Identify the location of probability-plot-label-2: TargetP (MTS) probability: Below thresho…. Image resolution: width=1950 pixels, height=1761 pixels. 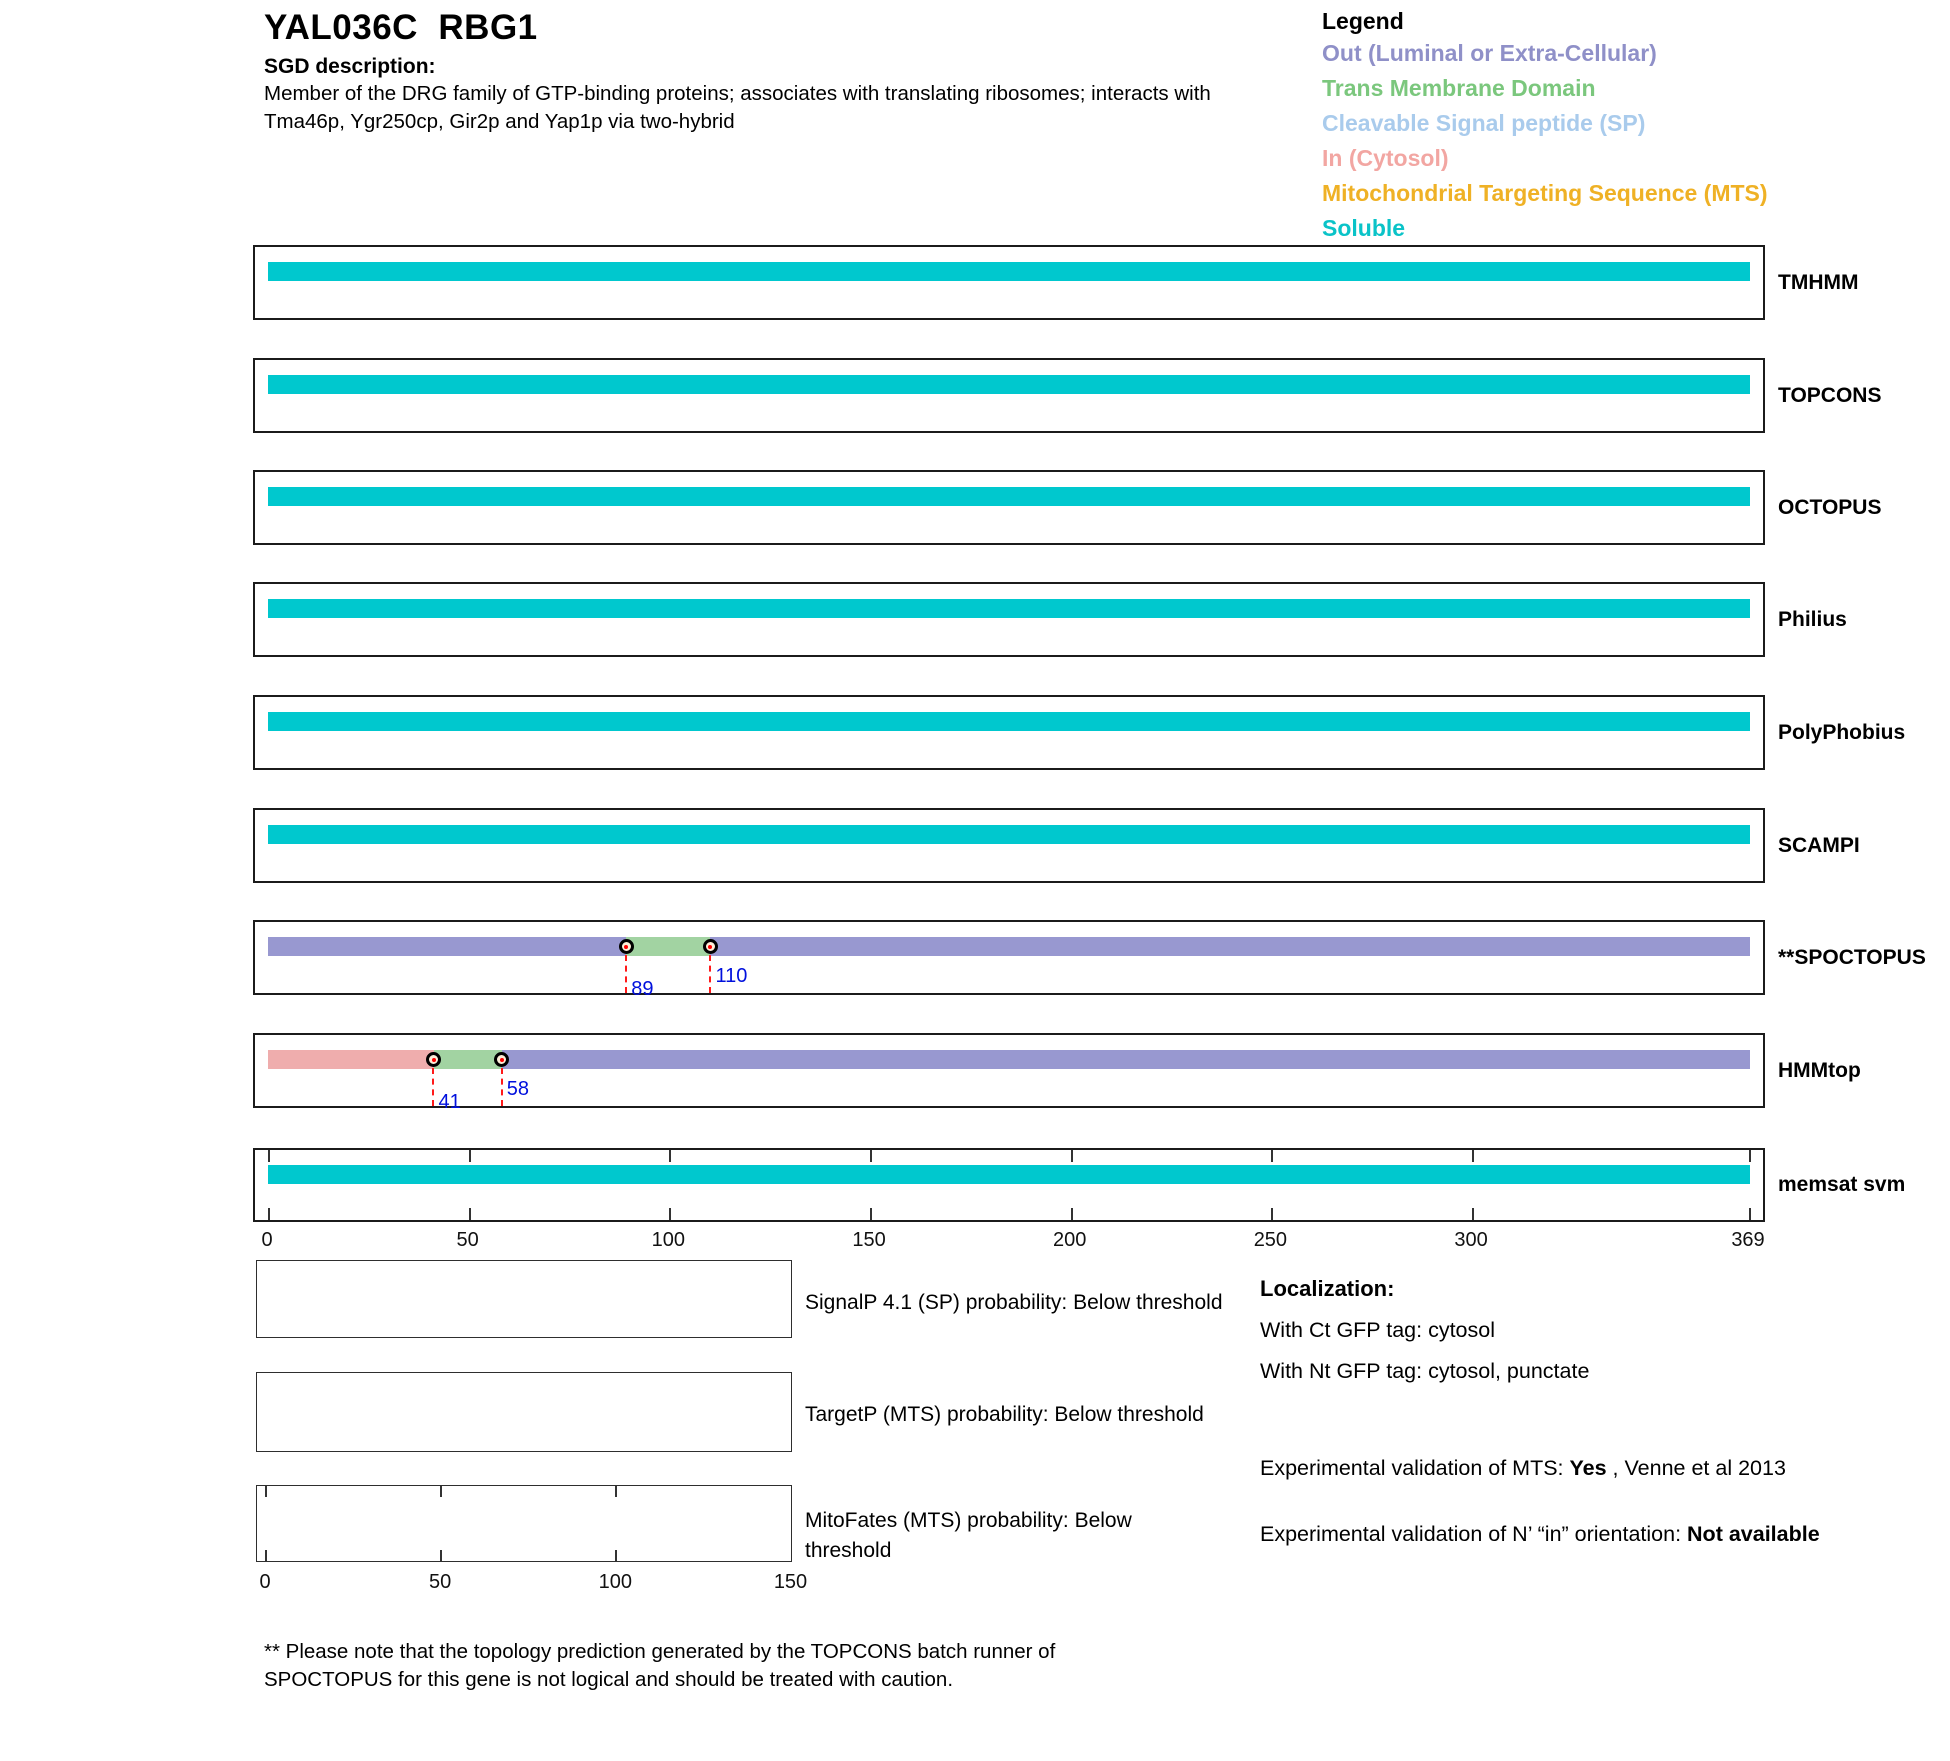
(1004, 1415).